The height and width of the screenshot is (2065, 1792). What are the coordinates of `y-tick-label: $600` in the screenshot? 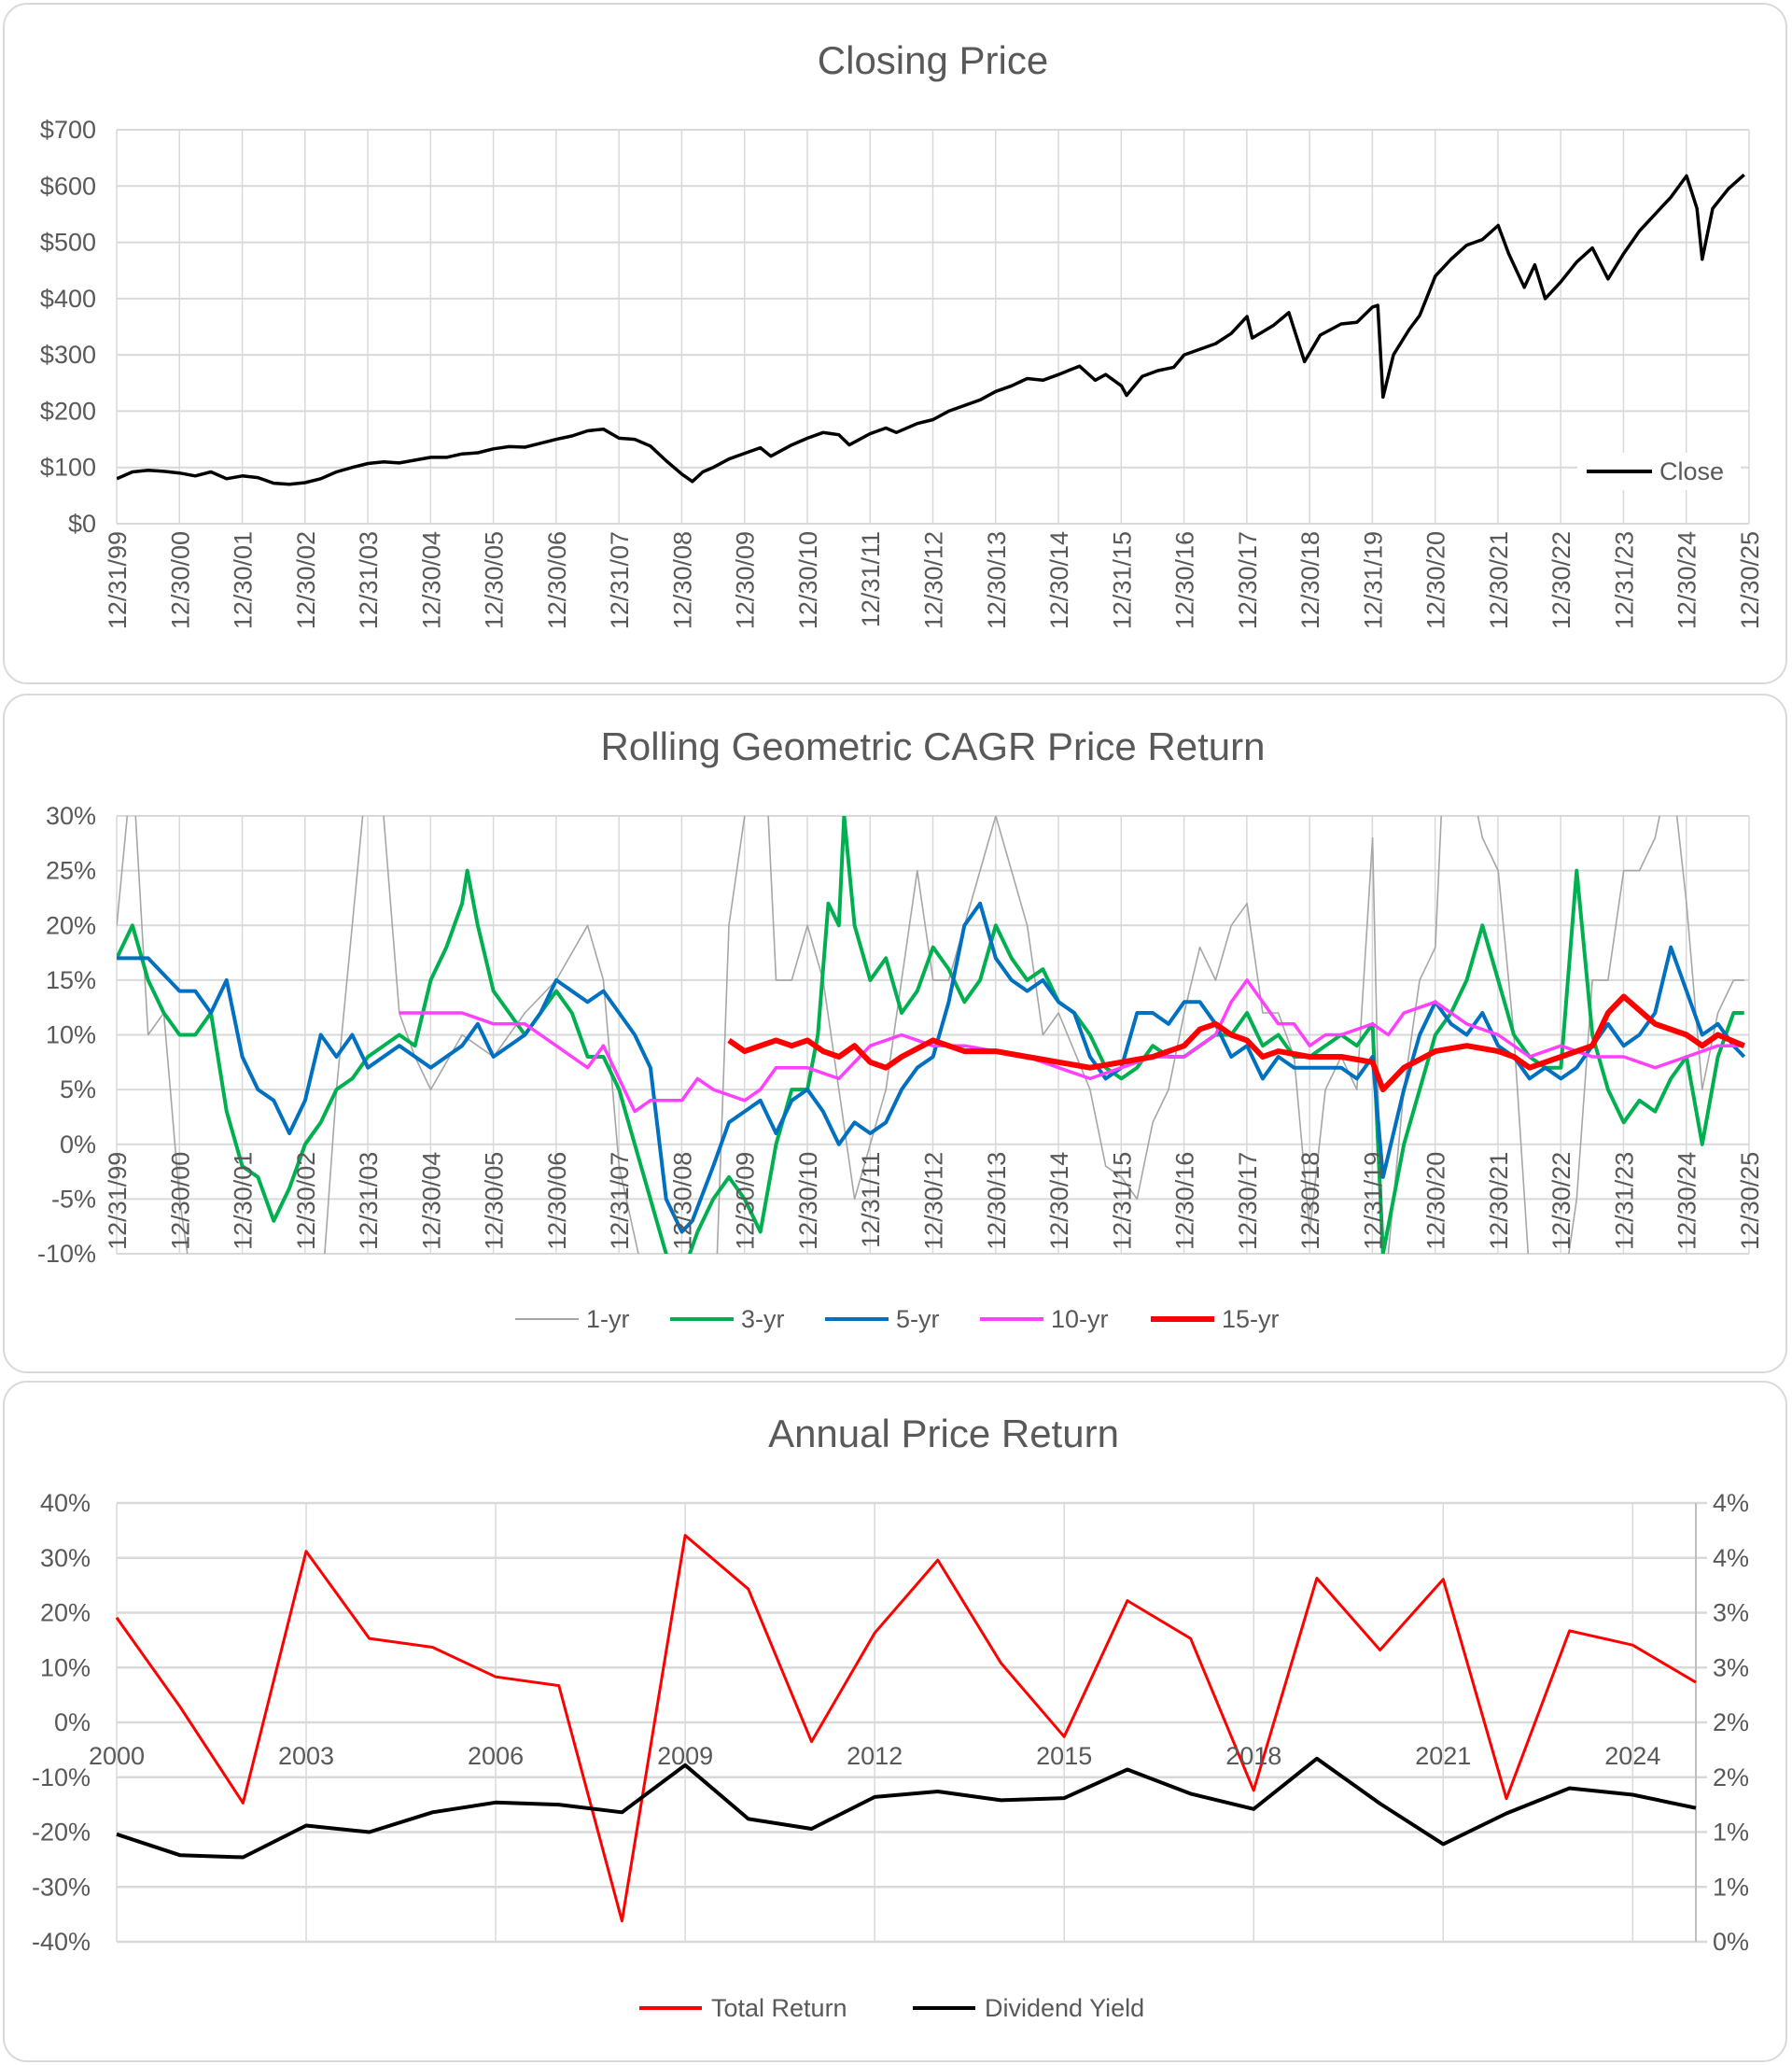 It's located at (68, 186).